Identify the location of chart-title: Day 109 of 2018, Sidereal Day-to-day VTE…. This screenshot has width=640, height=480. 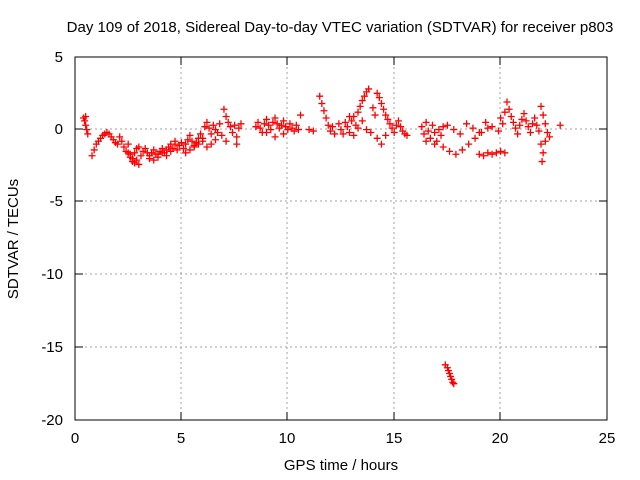
(340, 27).